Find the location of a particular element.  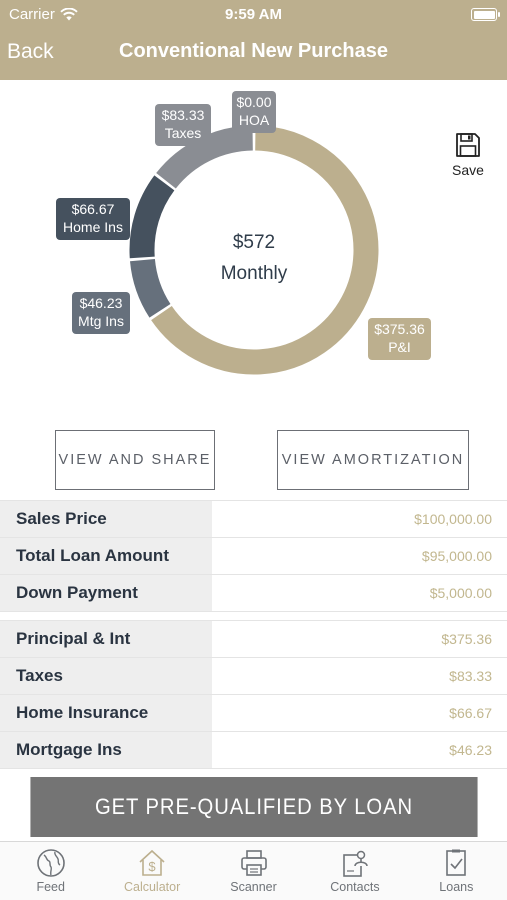

hoa-value: $0.00 is located at coordinates (254, 102).